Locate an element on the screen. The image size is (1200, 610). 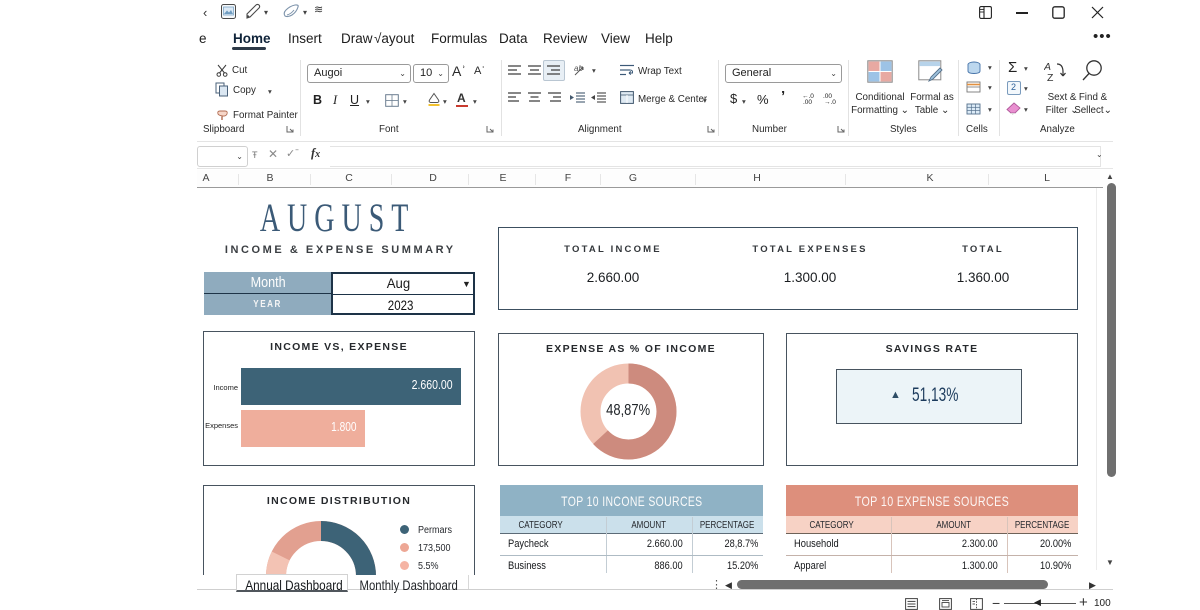
svg-text: ←.0 is located at coordinates (808, 96).